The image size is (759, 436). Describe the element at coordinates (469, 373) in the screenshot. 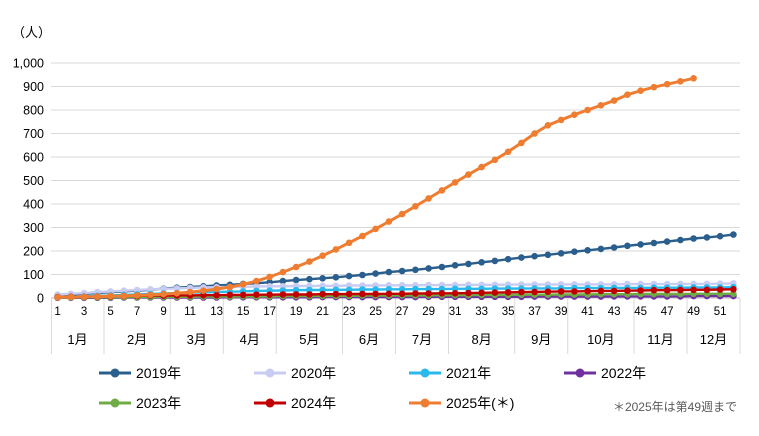

I see `legend-label: 2021年` at that location.